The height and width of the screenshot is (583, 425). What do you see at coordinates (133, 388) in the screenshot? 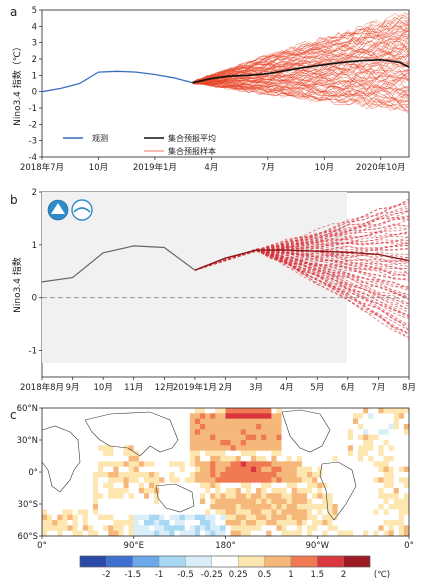
I see `b-xtick-label: 11月` at bounding box center [133, 388].